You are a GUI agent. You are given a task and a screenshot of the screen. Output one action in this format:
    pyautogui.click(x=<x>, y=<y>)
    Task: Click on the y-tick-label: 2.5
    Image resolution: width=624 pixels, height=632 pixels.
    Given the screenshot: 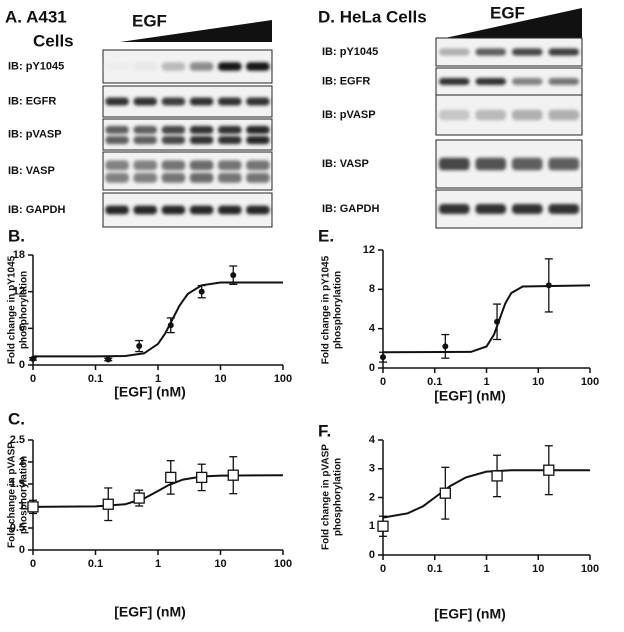 What is the action you would take?
    pyautogui.click(x=17, y=440)
    